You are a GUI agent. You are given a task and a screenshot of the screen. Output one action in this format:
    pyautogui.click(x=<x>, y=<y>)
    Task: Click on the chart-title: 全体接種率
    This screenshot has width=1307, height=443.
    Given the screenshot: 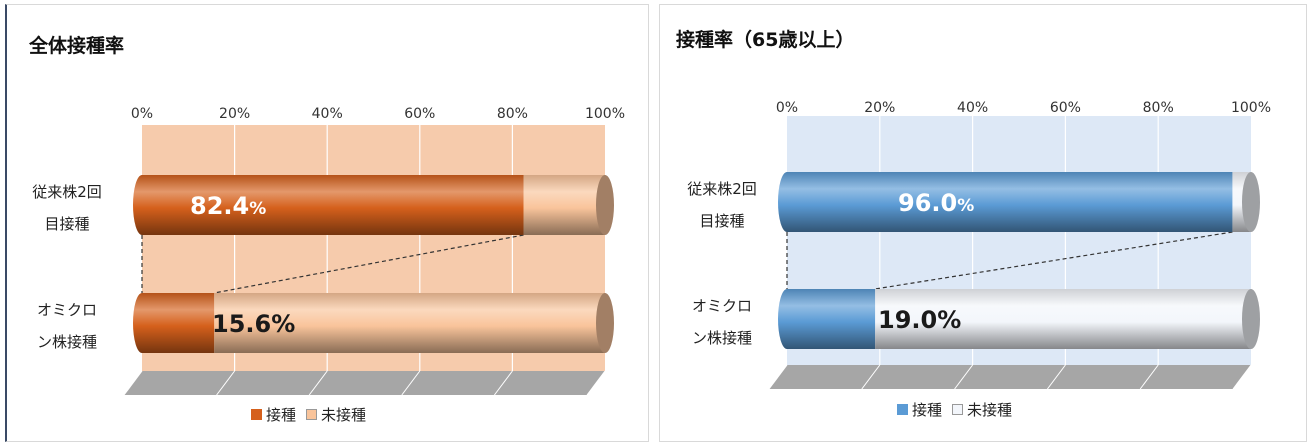 What is the action you would take?
    pyautogui.click(x=77, y=46)
    